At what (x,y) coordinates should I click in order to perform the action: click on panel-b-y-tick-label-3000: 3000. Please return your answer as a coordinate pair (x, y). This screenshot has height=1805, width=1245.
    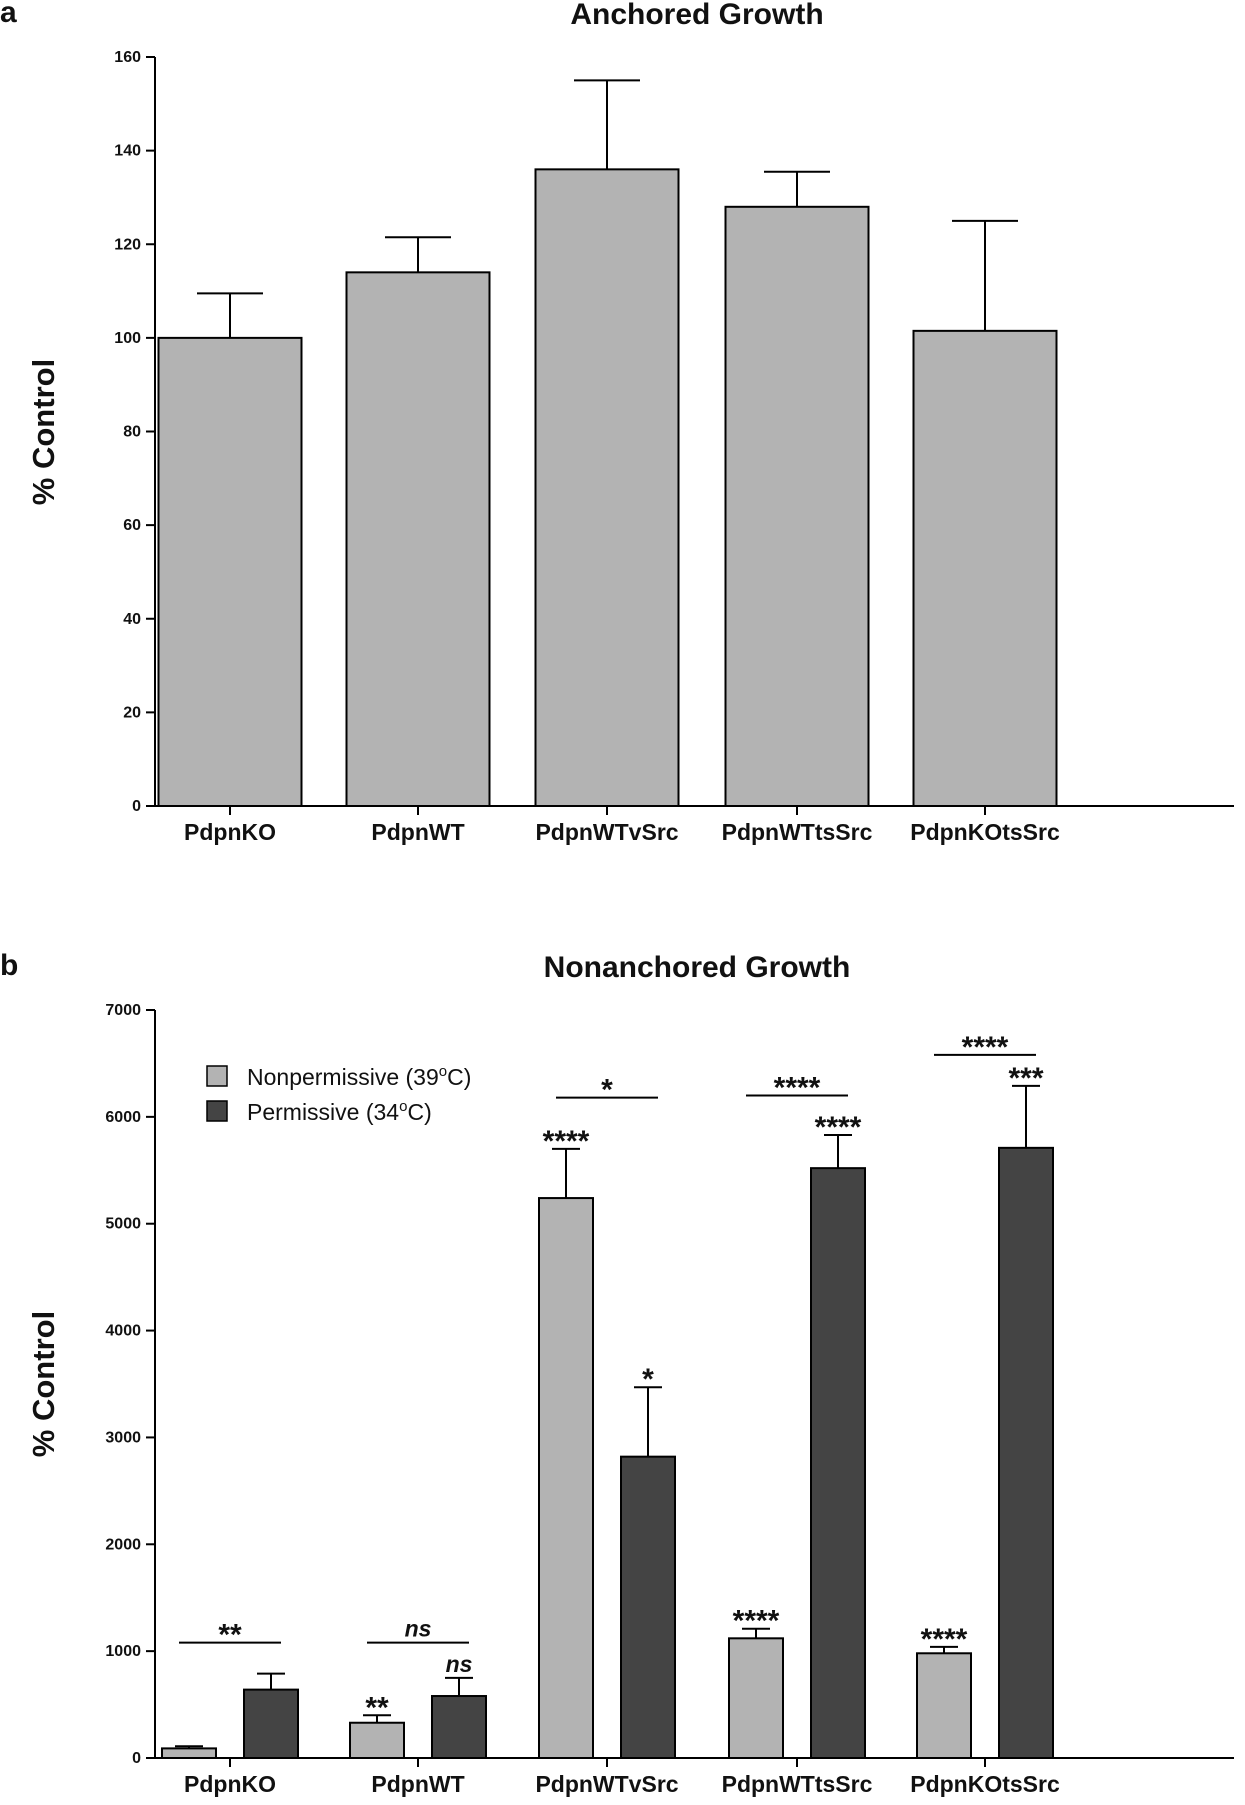
    Looking at the image, I should click on (123, 1437).